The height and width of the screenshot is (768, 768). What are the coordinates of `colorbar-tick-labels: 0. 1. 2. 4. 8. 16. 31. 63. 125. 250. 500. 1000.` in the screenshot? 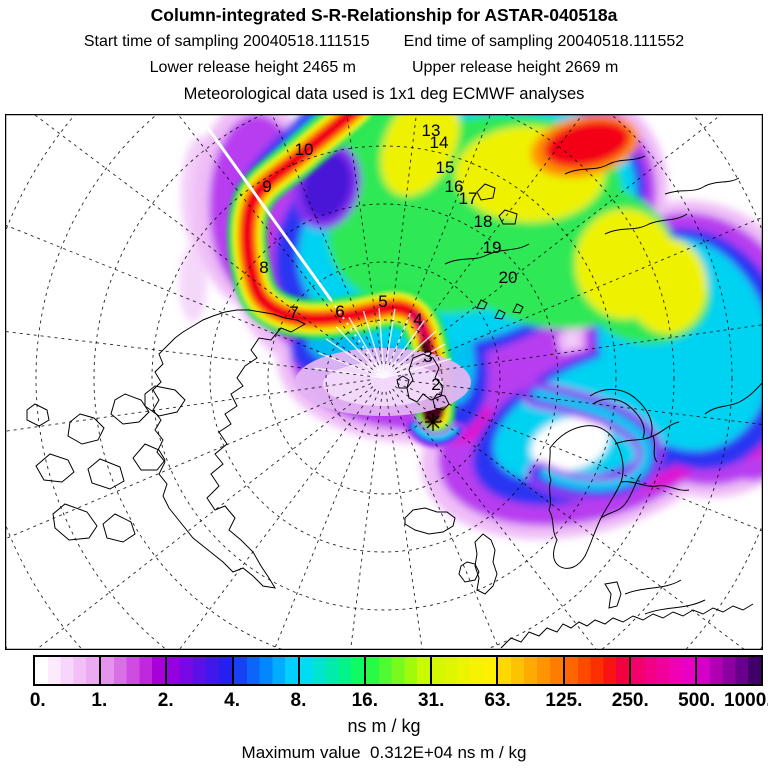 It's located at (384, 702).